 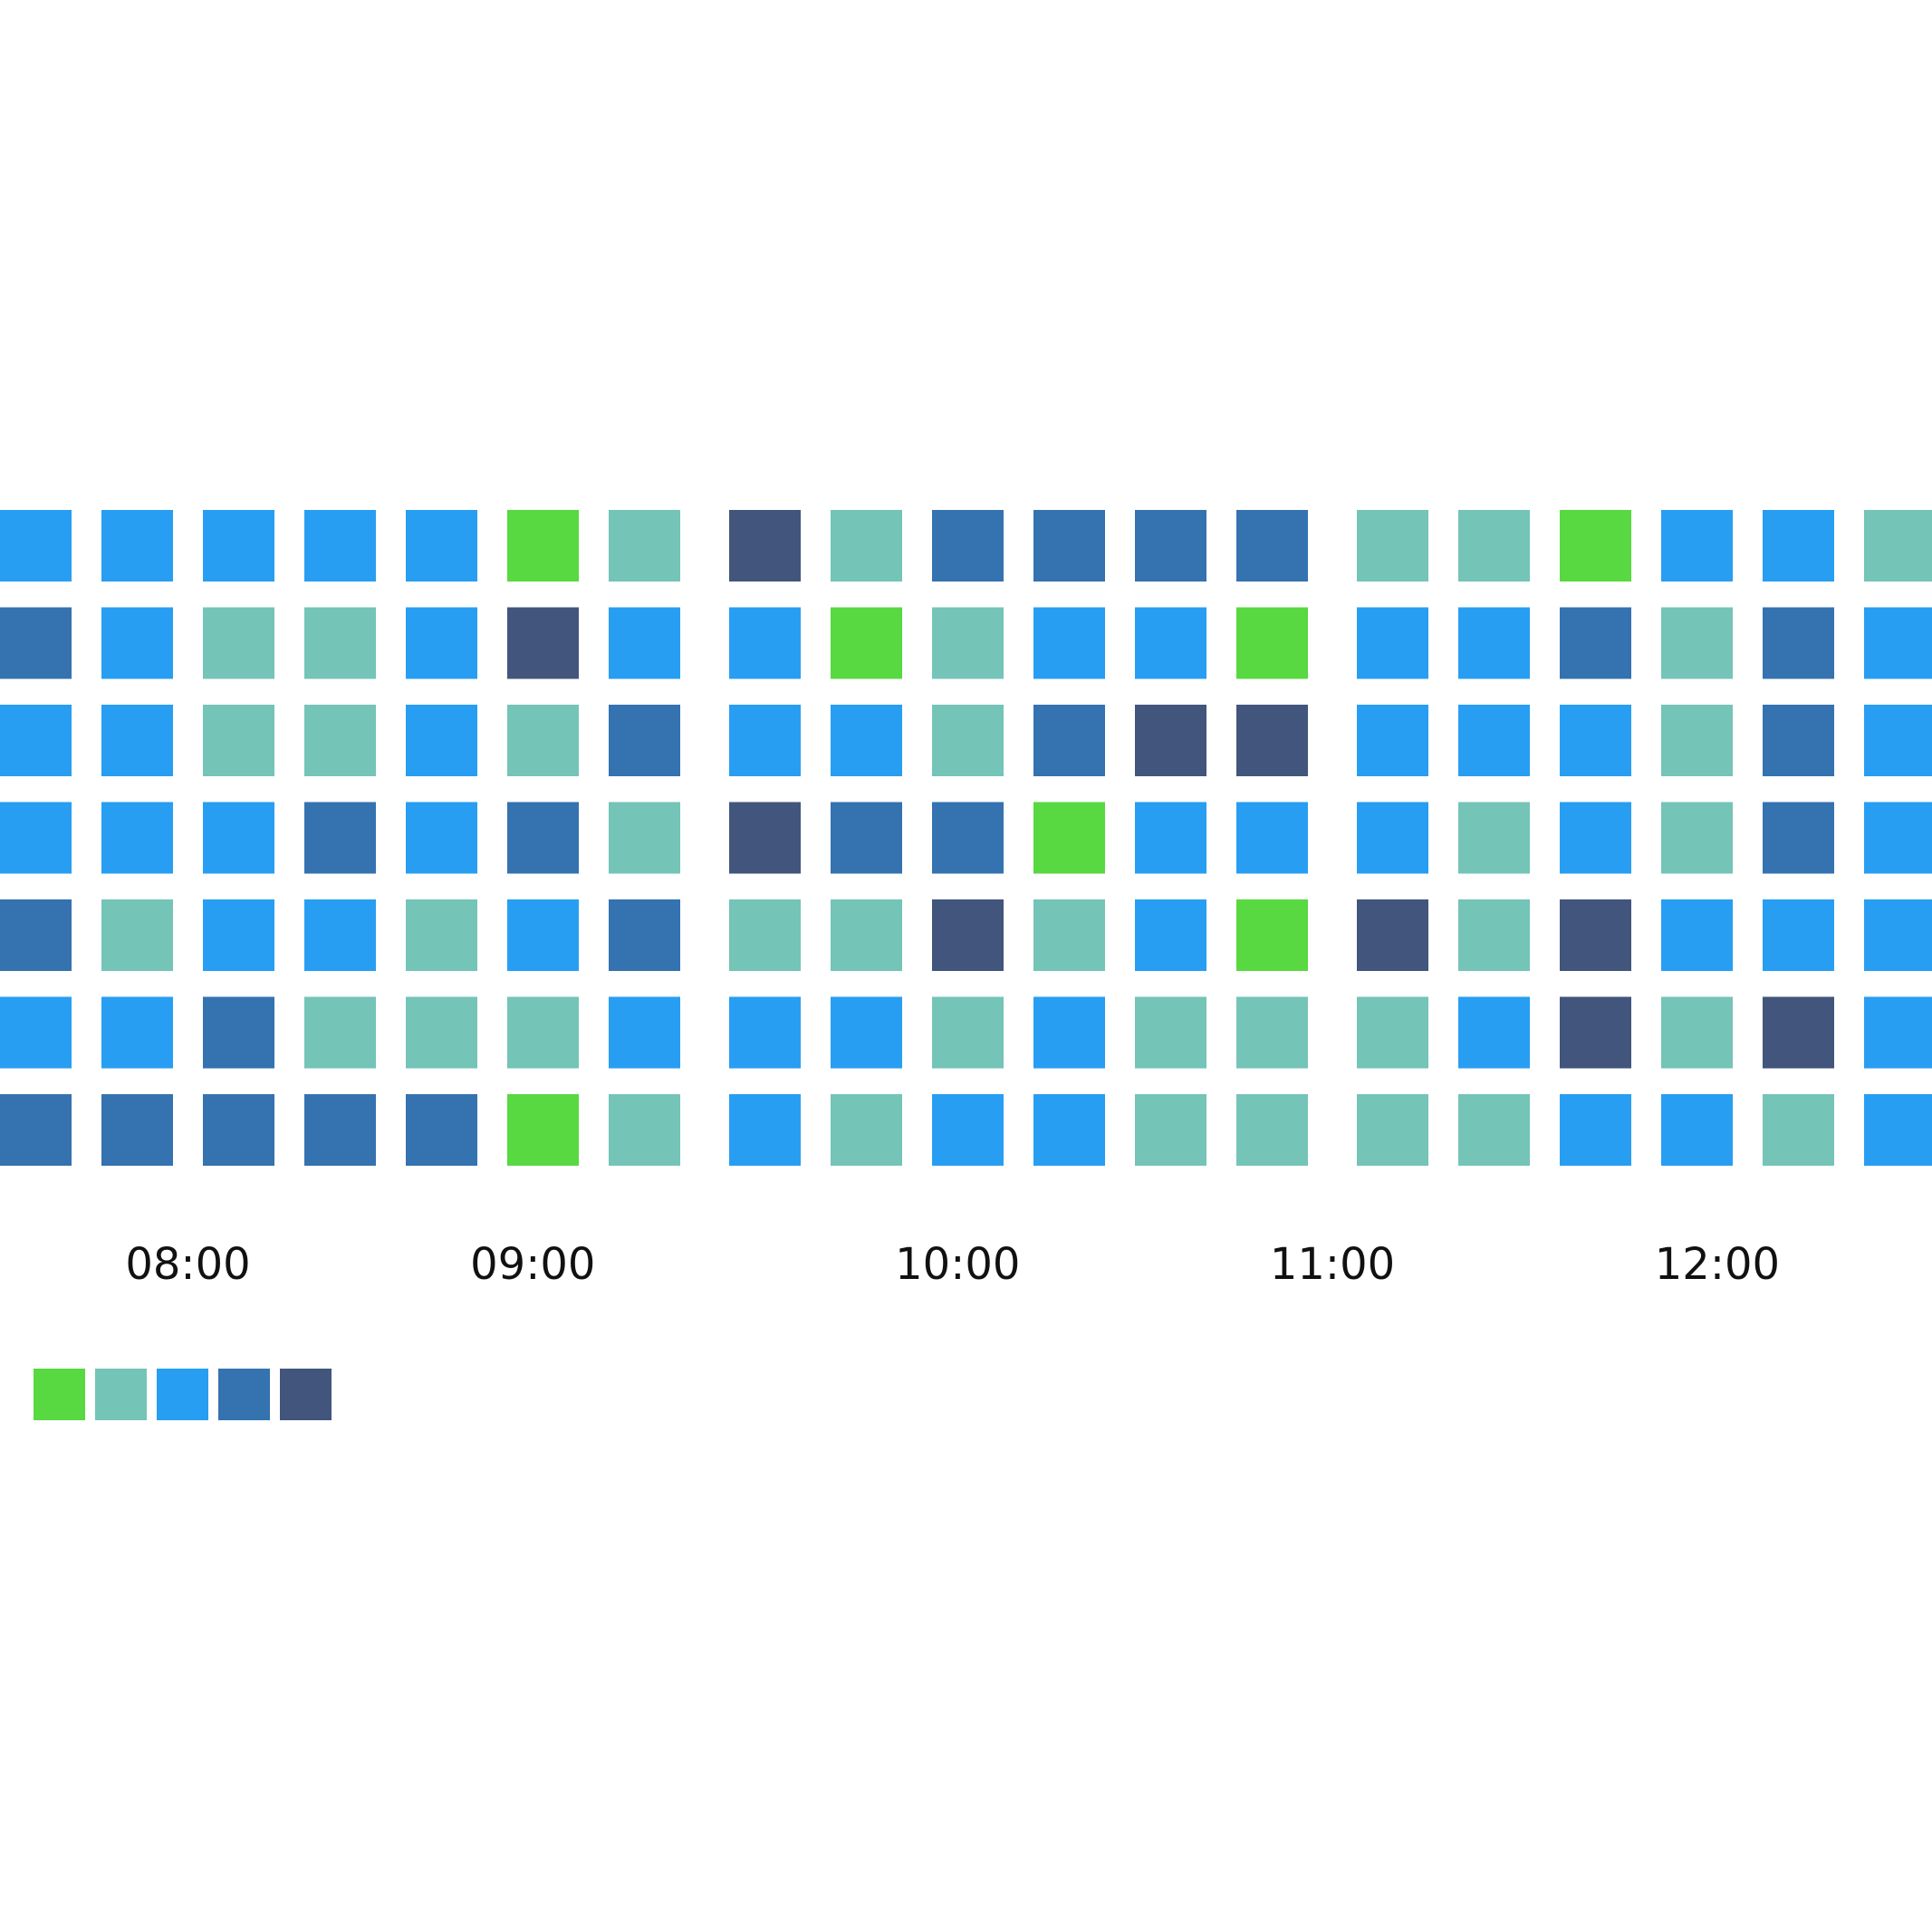 I want to click on x-tick-label: 09:00, so click(x=532, y=1264).